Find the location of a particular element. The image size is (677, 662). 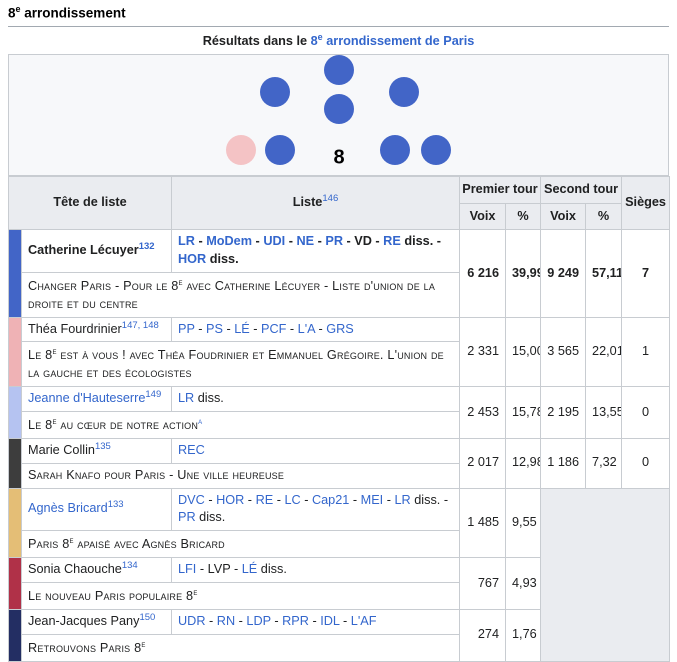

party-link: PP is located at coordinates (186, 328).